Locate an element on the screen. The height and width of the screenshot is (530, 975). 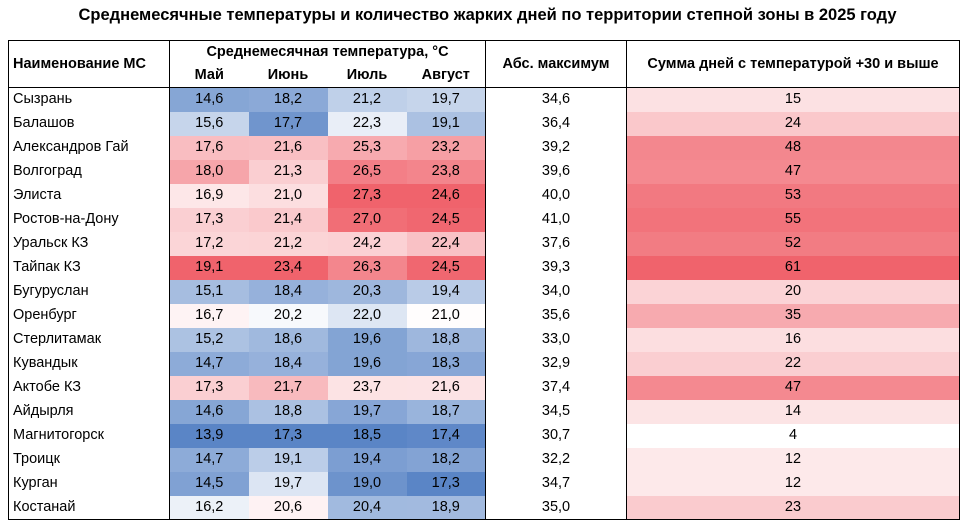
table-row: Оренбург 16,7 20,2 22,0 21,0 35,6 35 is located at coordinates (484, 315).